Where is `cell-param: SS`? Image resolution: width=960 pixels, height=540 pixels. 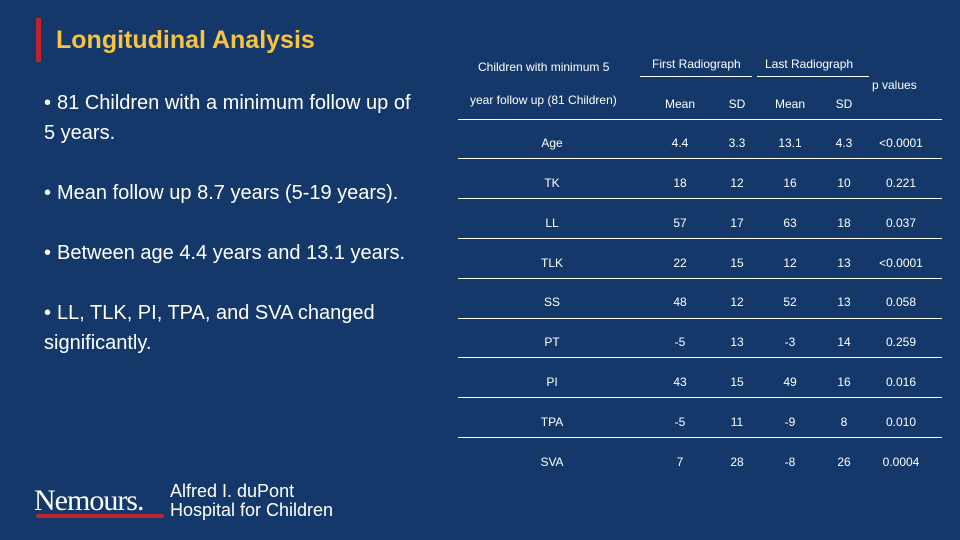 cell-param: SS is located at coordinates (551, 302).